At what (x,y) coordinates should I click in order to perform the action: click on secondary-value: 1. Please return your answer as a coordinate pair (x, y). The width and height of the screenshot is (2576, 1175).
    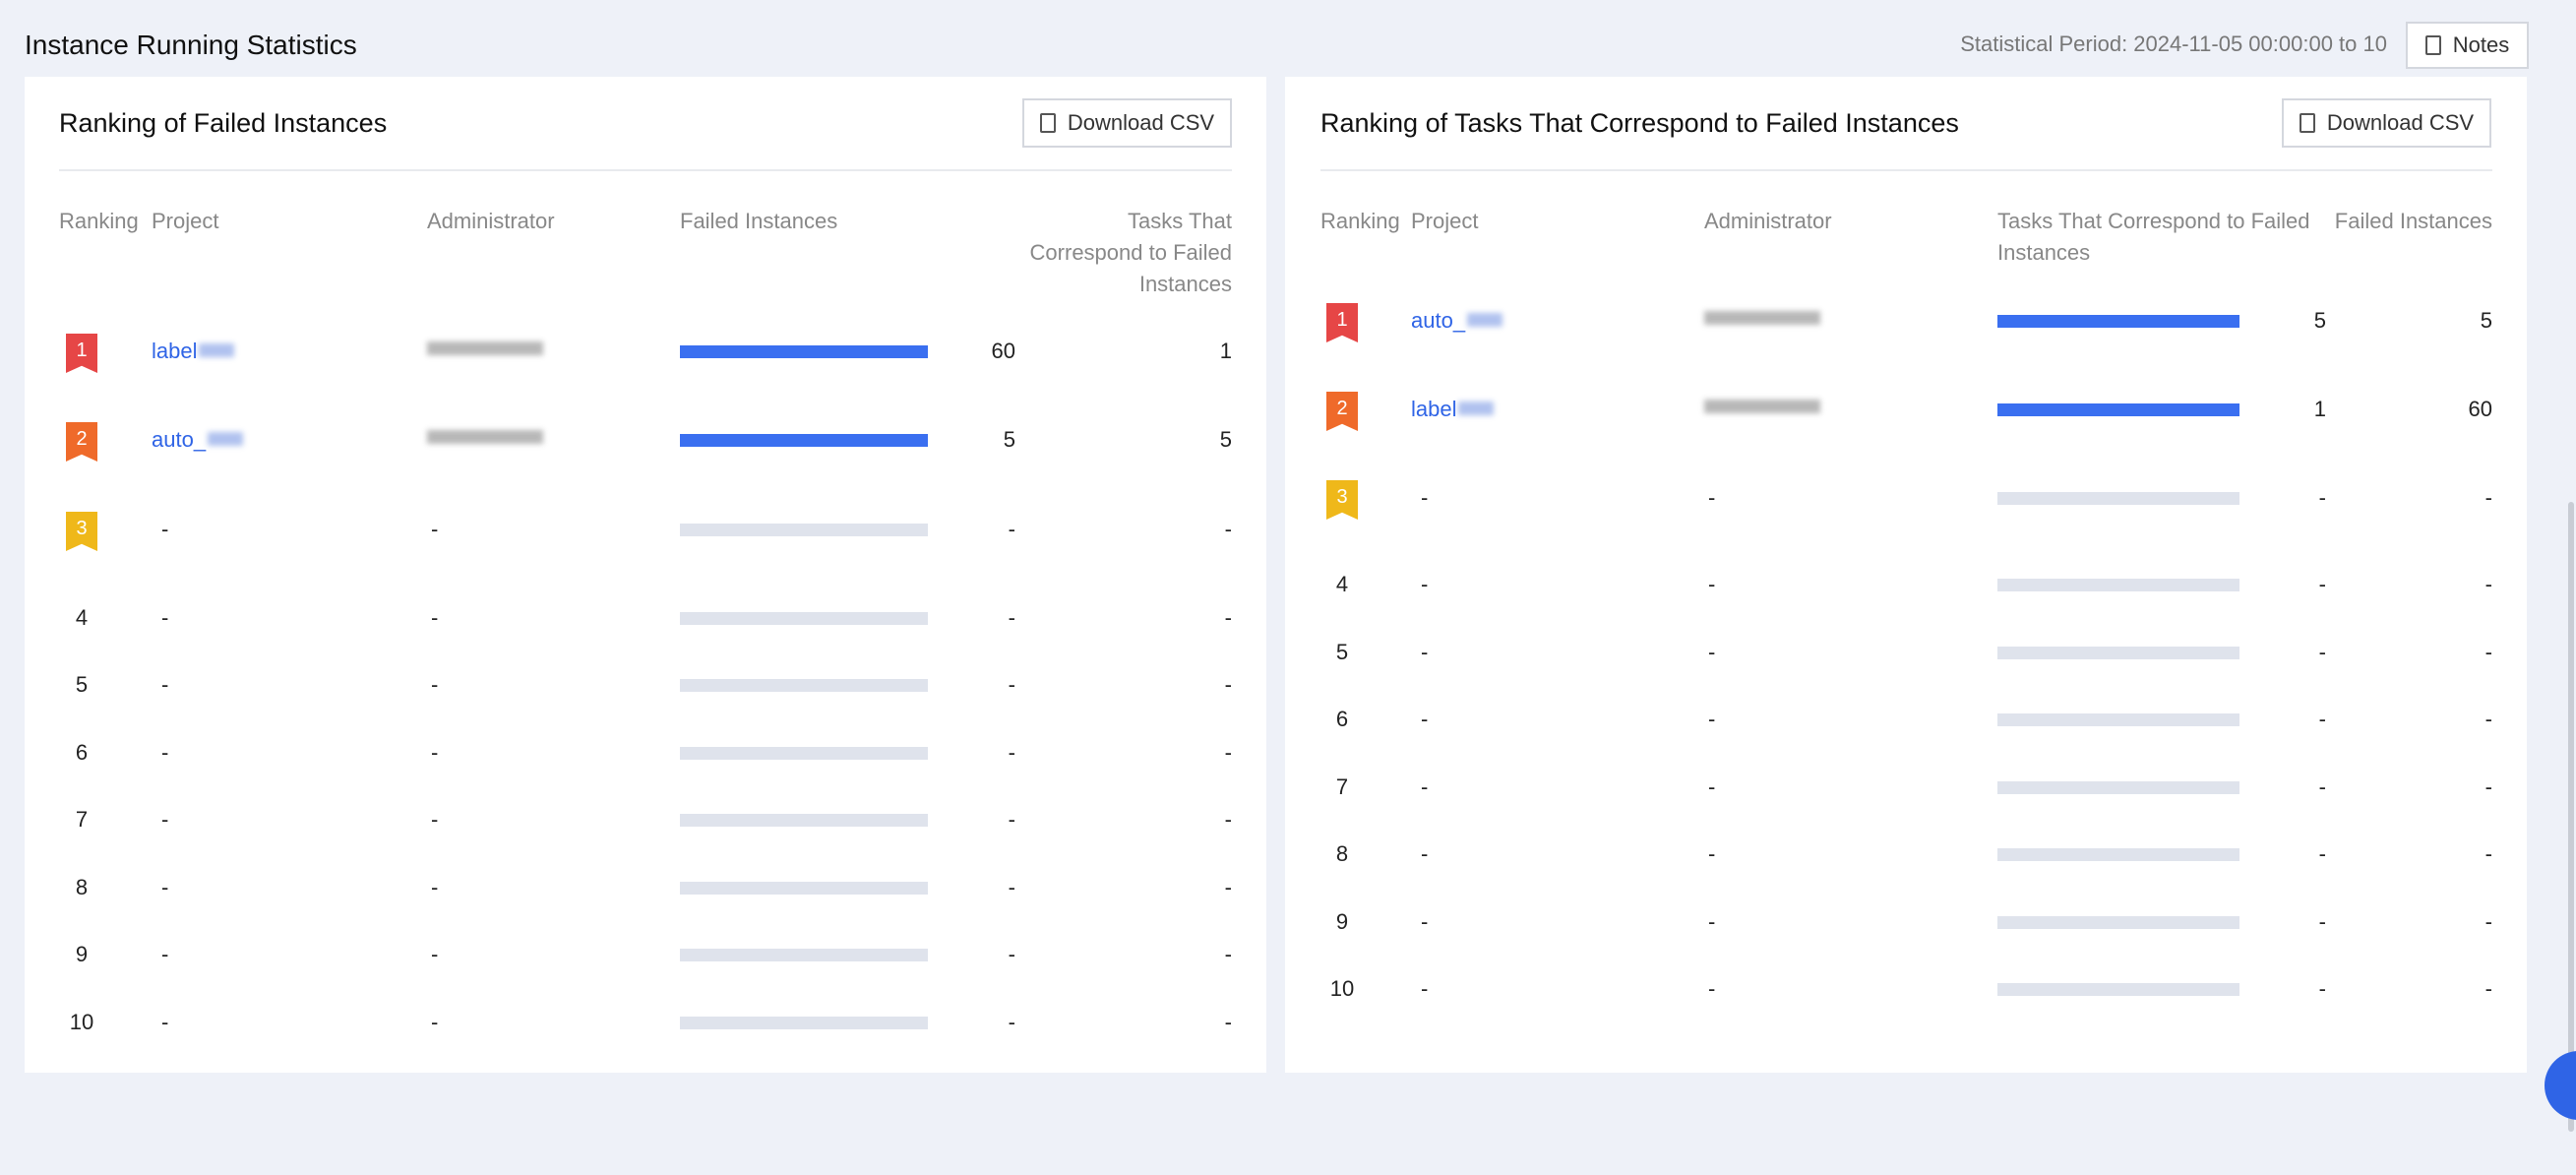
    Looking at the image, I should click on (1225, 351).